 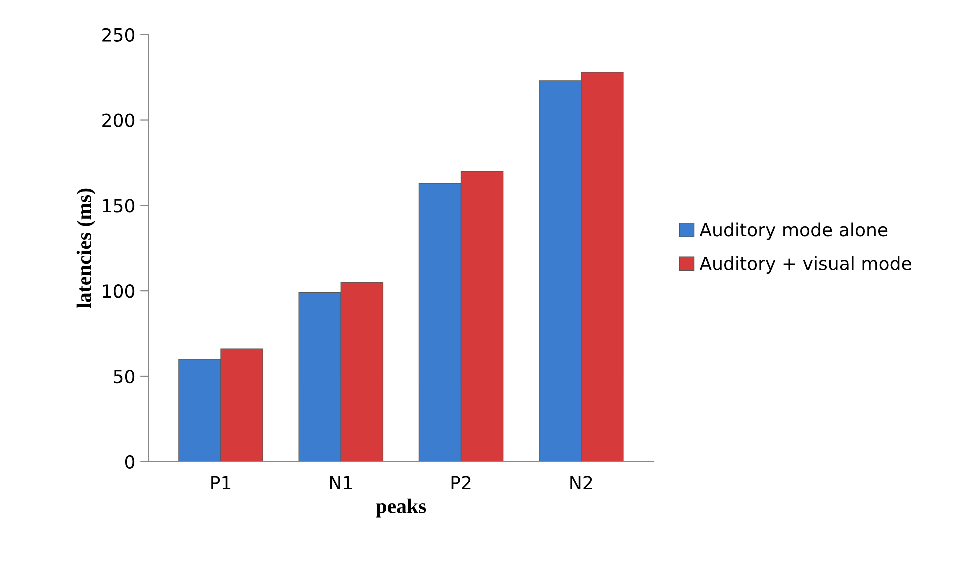 What do you see at coordinates (341, 483) in the screenshot?
I see `x-tick-label: N1` at bounding box center [341, 483].